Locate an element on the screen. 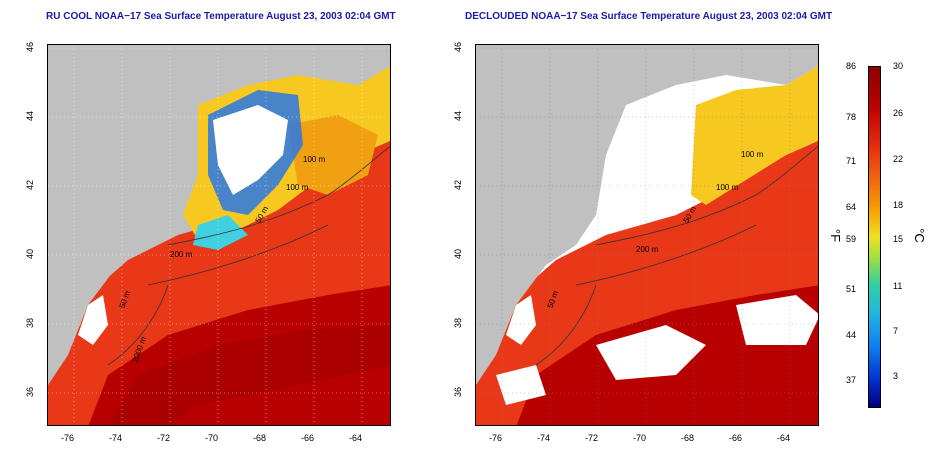  fahrenheit-tick: 59 is located at coordinates (851, 239).